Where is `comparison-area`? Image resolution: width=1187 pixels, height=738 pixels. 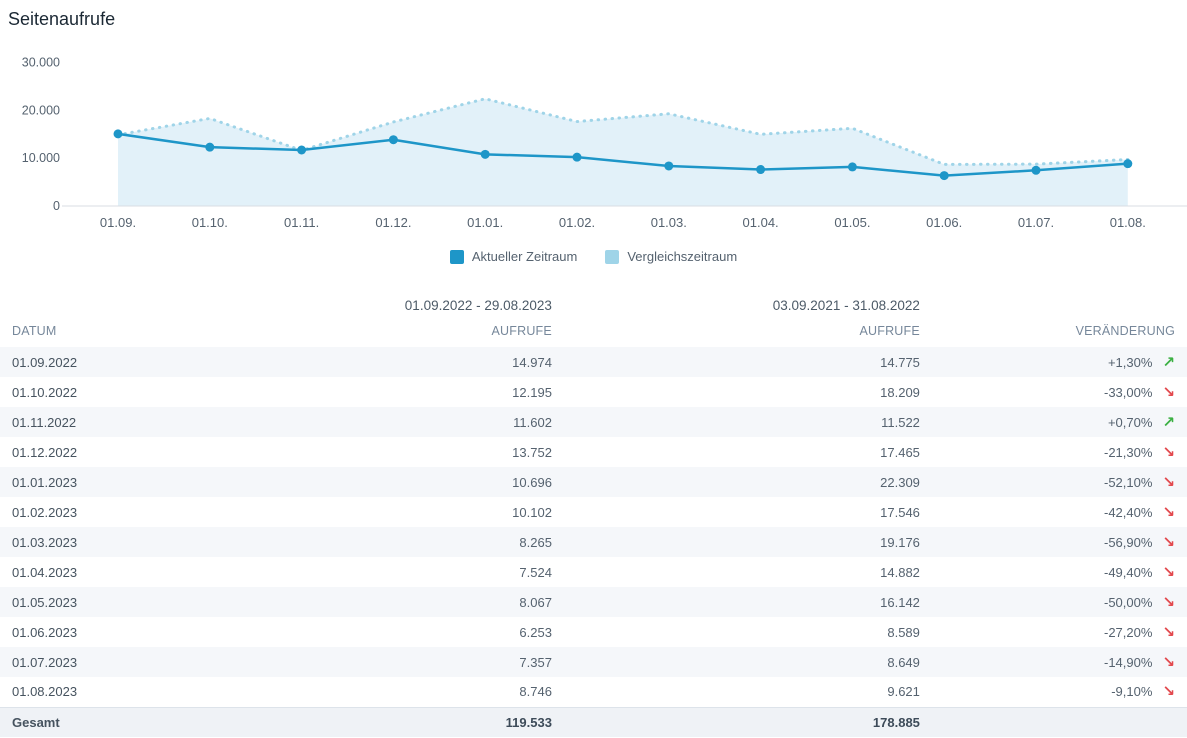 comparison-area is located at coordinates (623, 152).